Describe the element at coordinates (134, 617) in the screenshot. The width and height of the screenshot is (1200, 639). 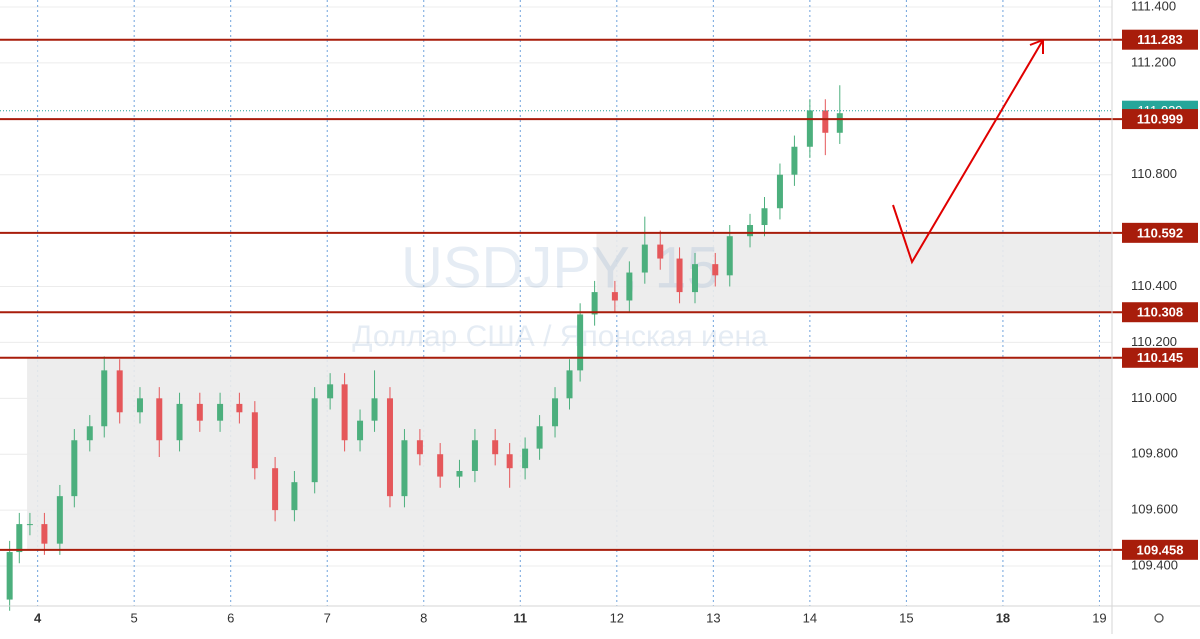
I see `x-tick-label: 5` at that location.